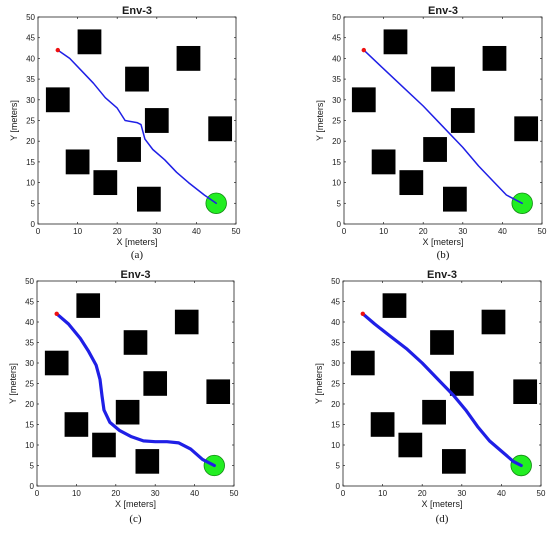 The height and width of the screenshot is (533, 550). What do you see at coordinates (137, 255) in the screenshot?
I see `panel-caption: (a)` at bounding box center [137, 255].